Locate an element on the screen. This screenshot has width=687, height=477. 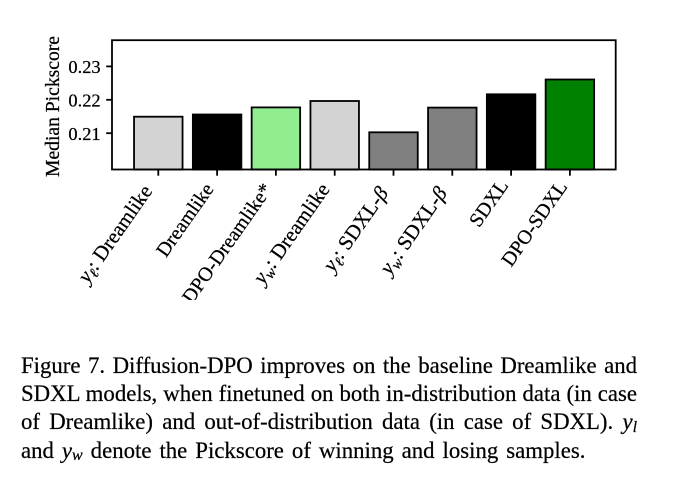
svg-text: 0.21 is located at coordinates (84, 134).